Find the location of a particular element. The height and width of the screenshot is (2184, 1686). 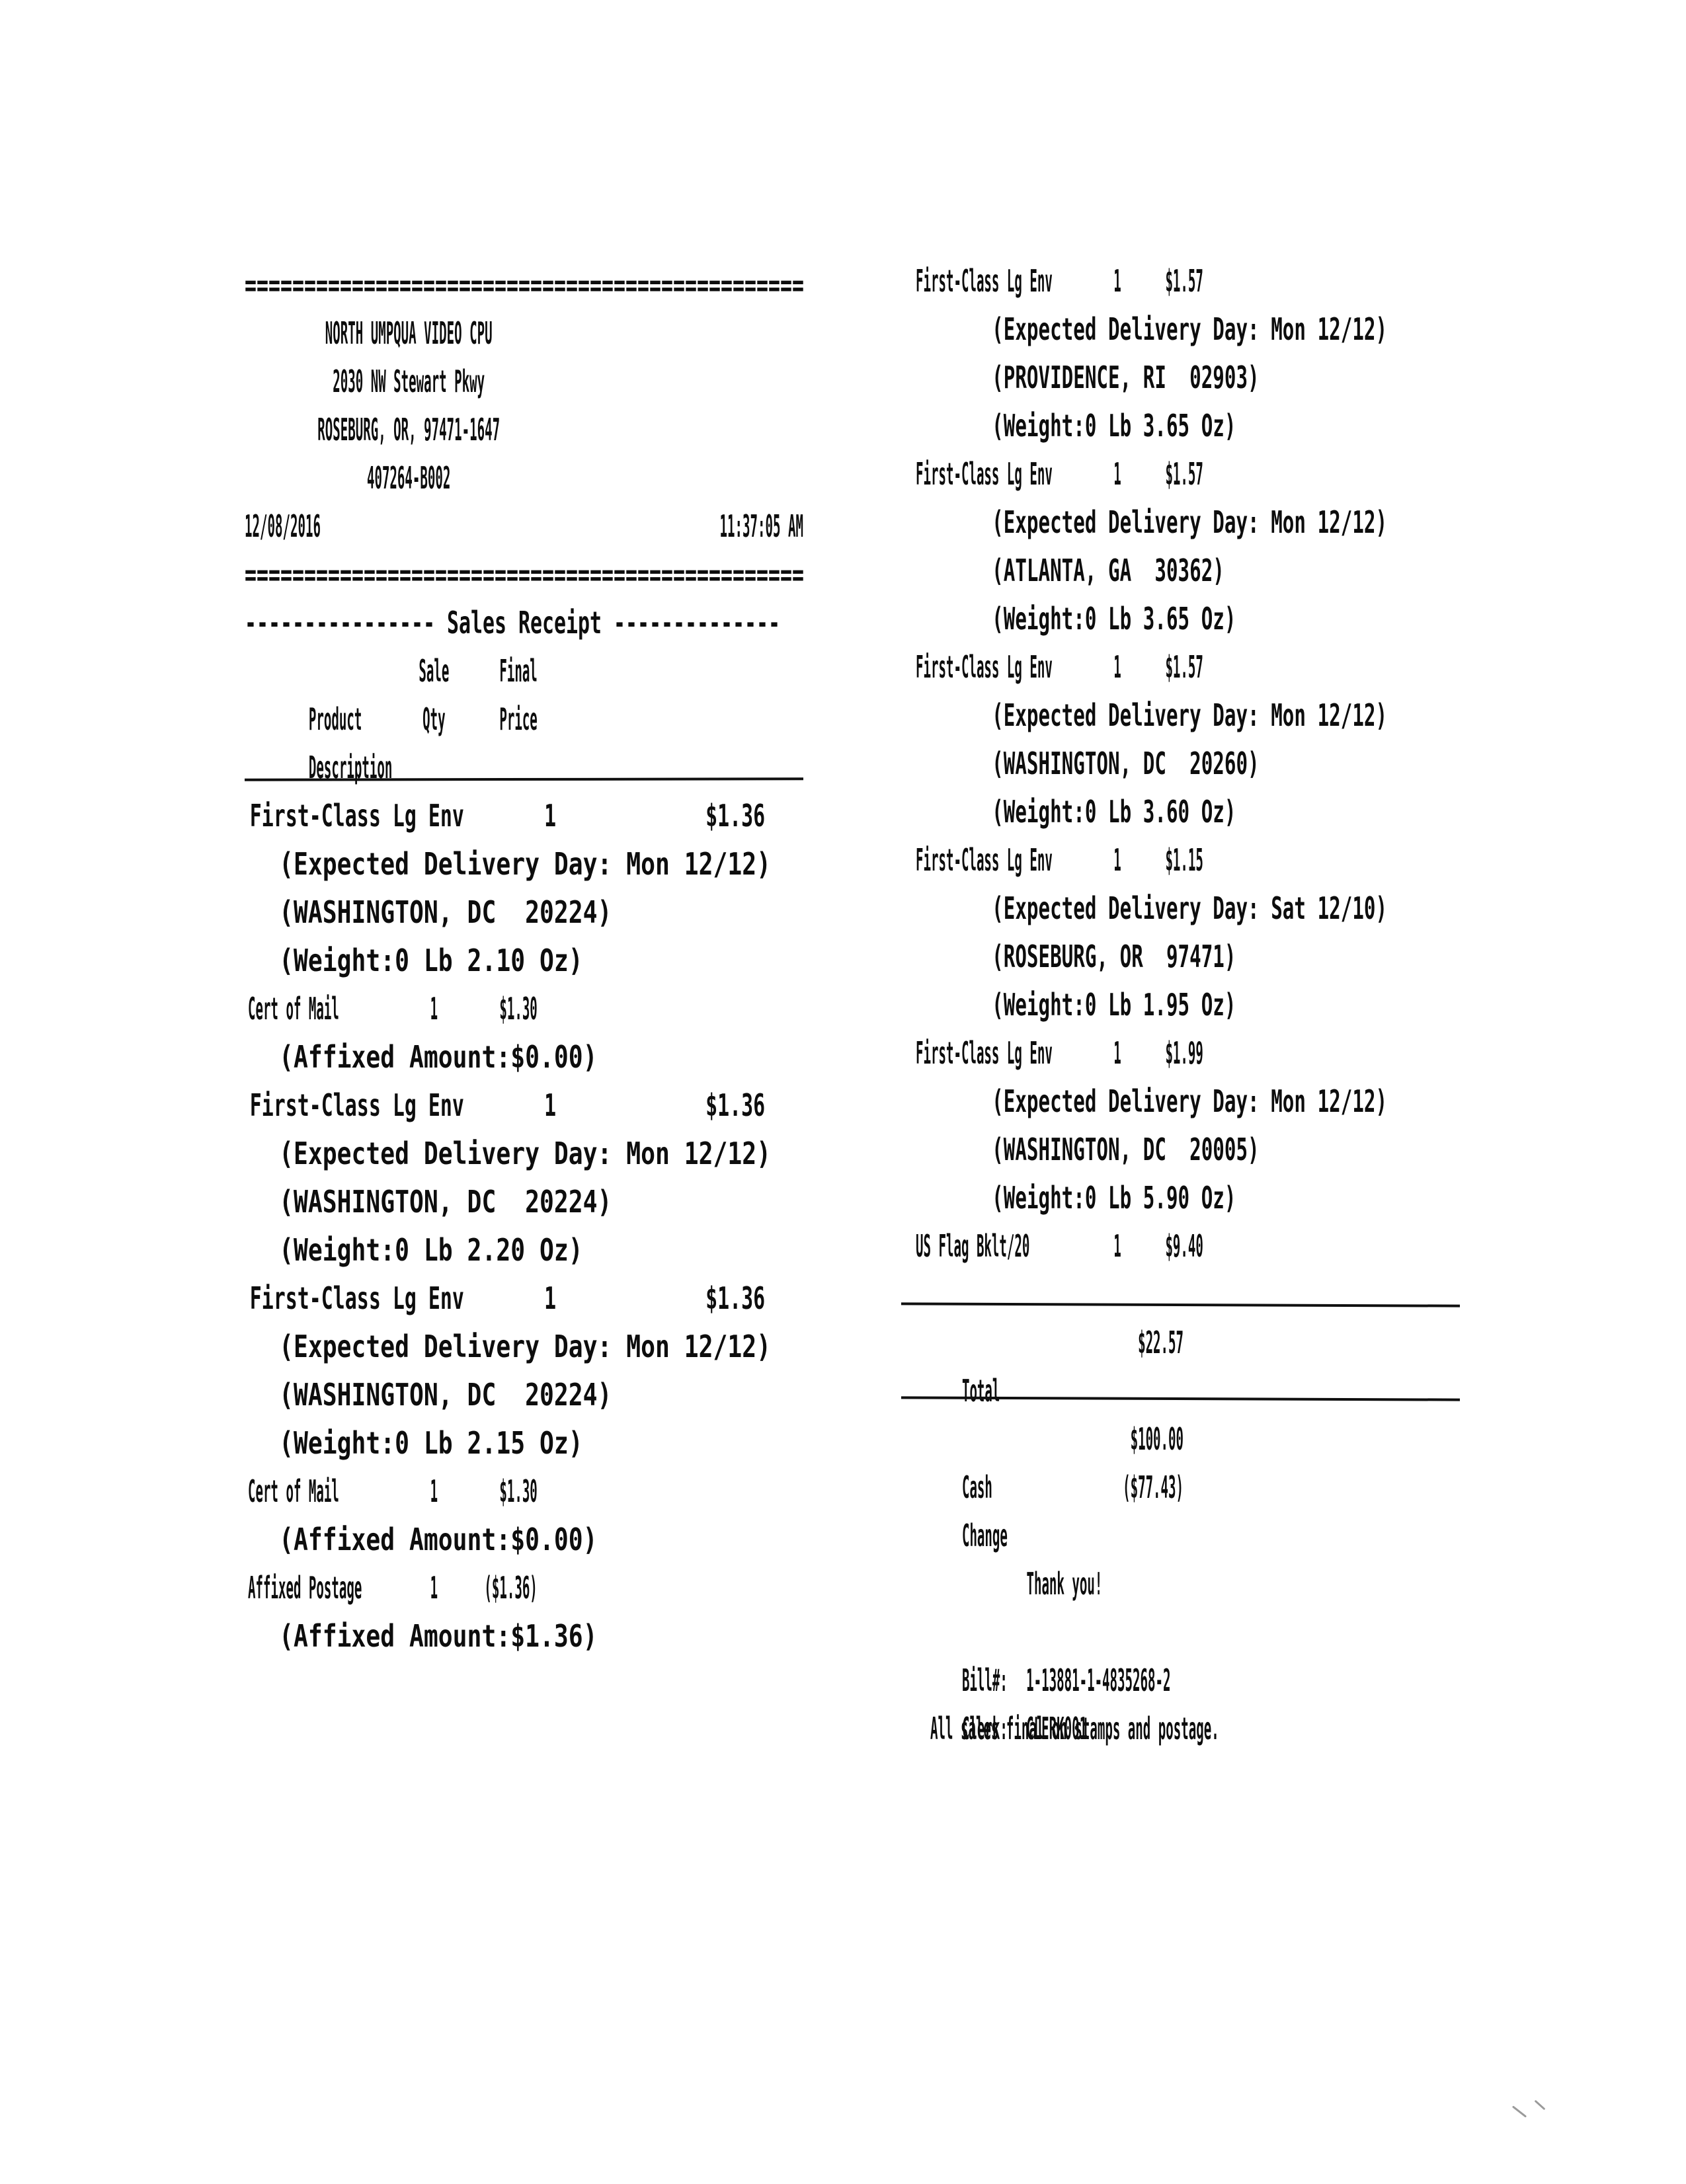

item-detail: (WASHINGTON, DC 20224) is located at coordinates (445, 912).